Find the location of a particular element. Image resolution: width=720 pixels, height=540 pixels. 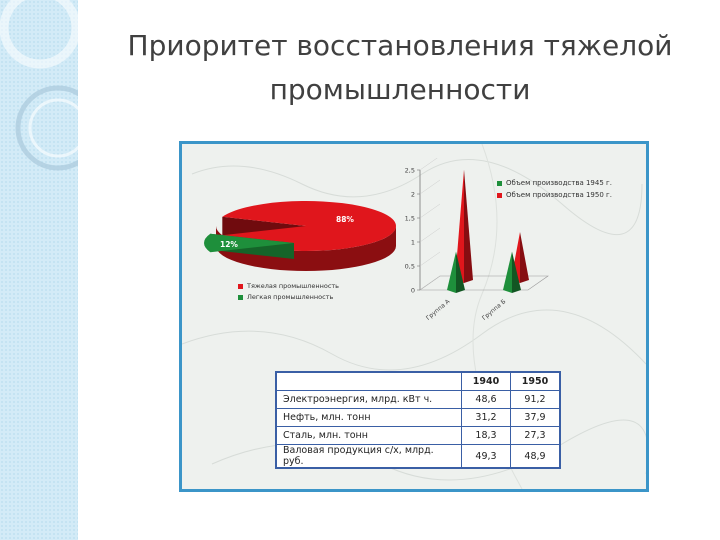

y-tick-label: 0,5 is located at coordinates (410, 267).